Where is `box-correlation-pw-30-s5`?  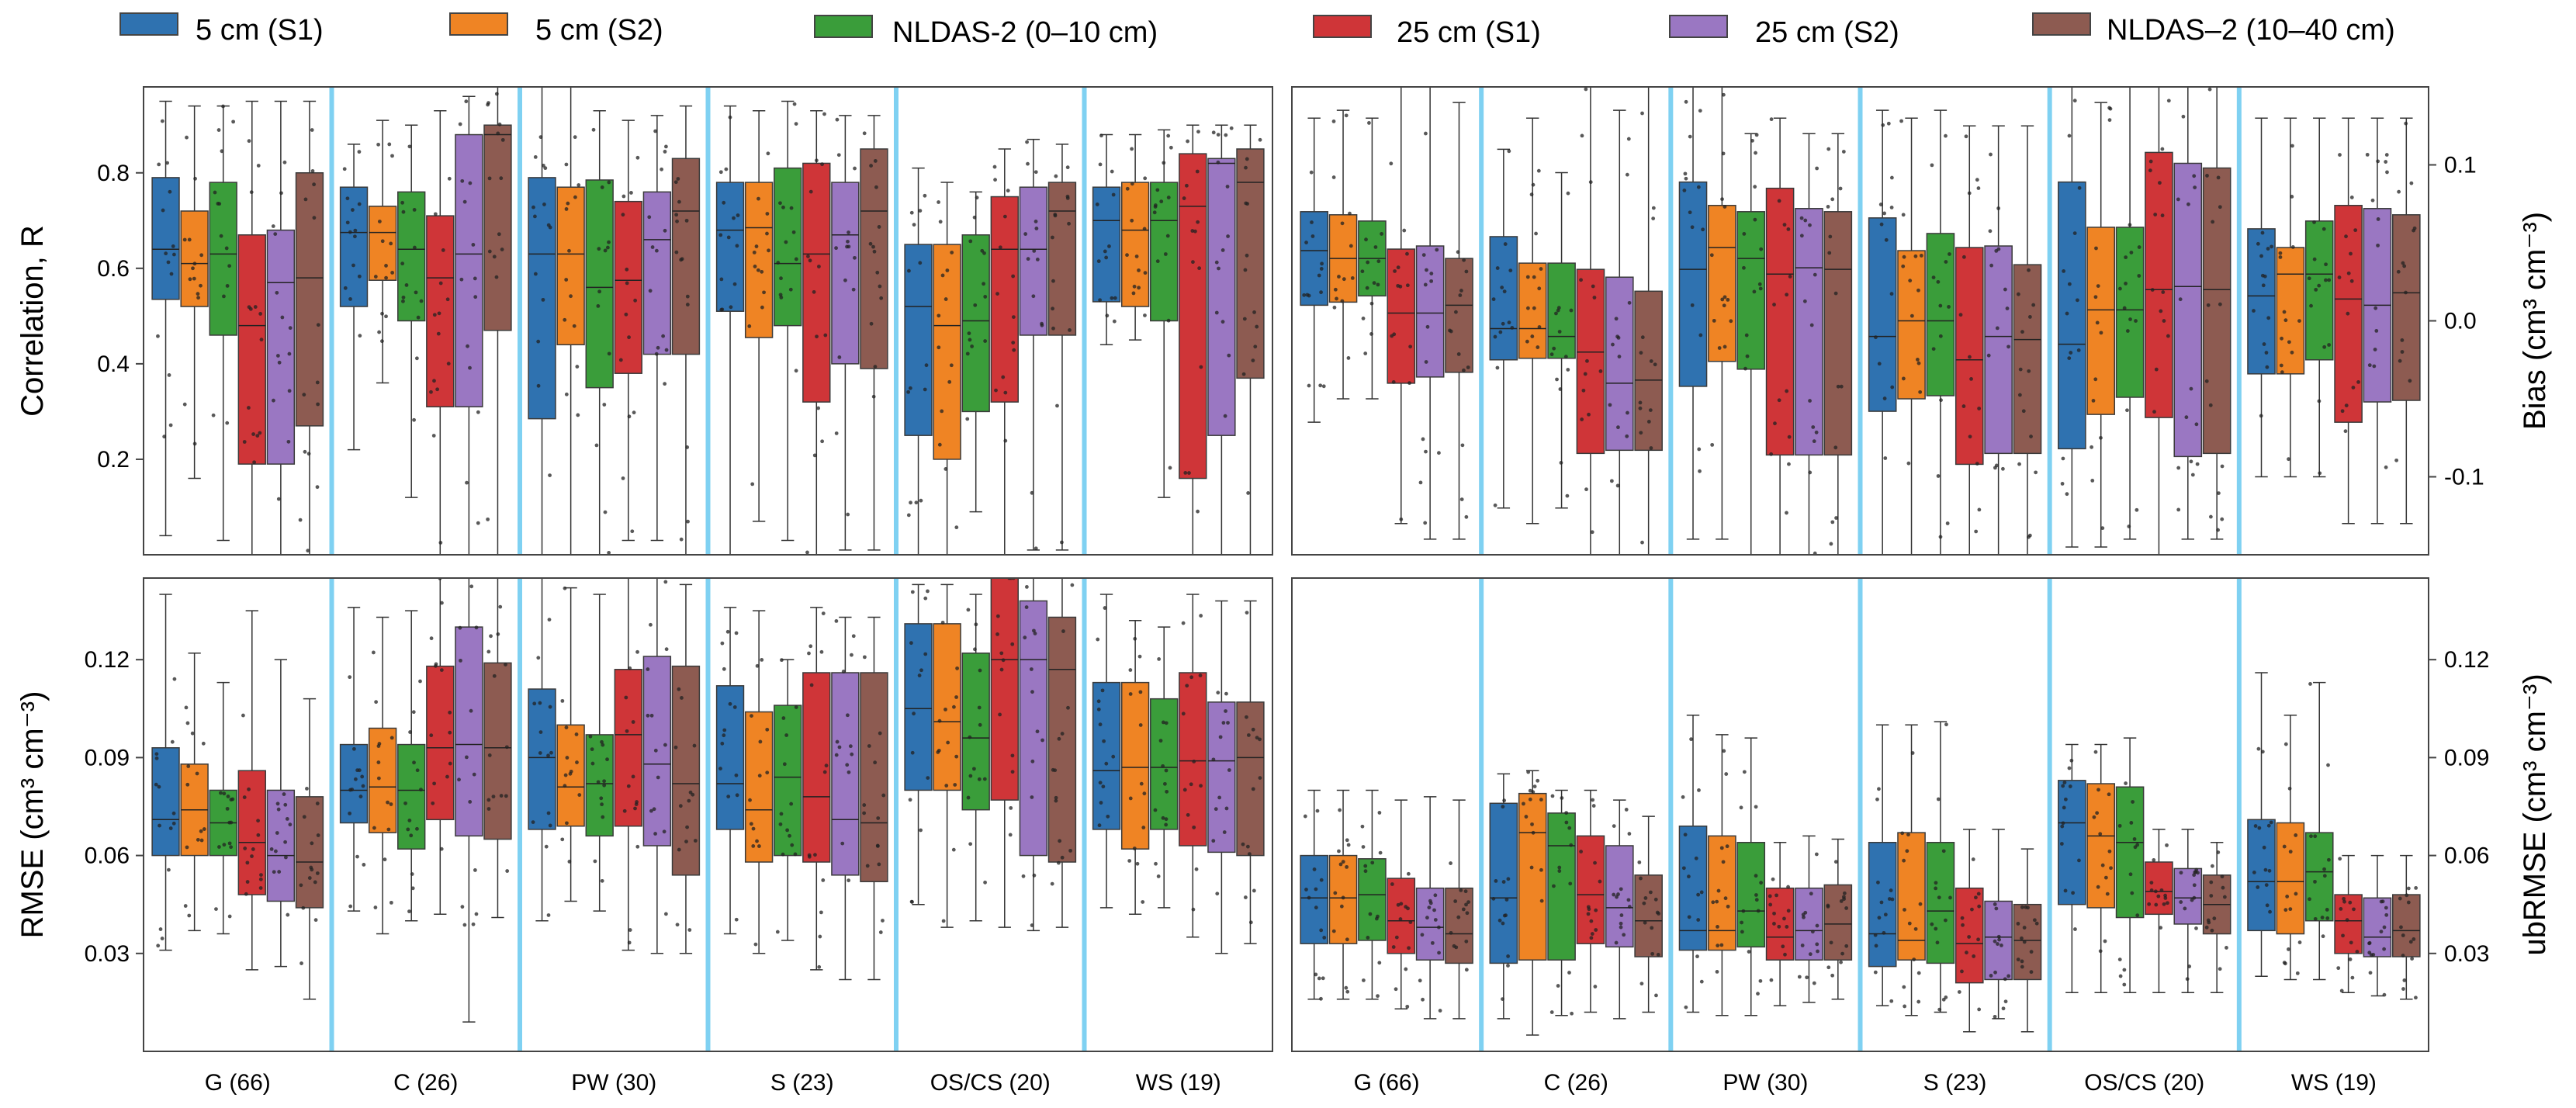 box-correlation-pw-30-s5 is located at coordinates (657, 329).